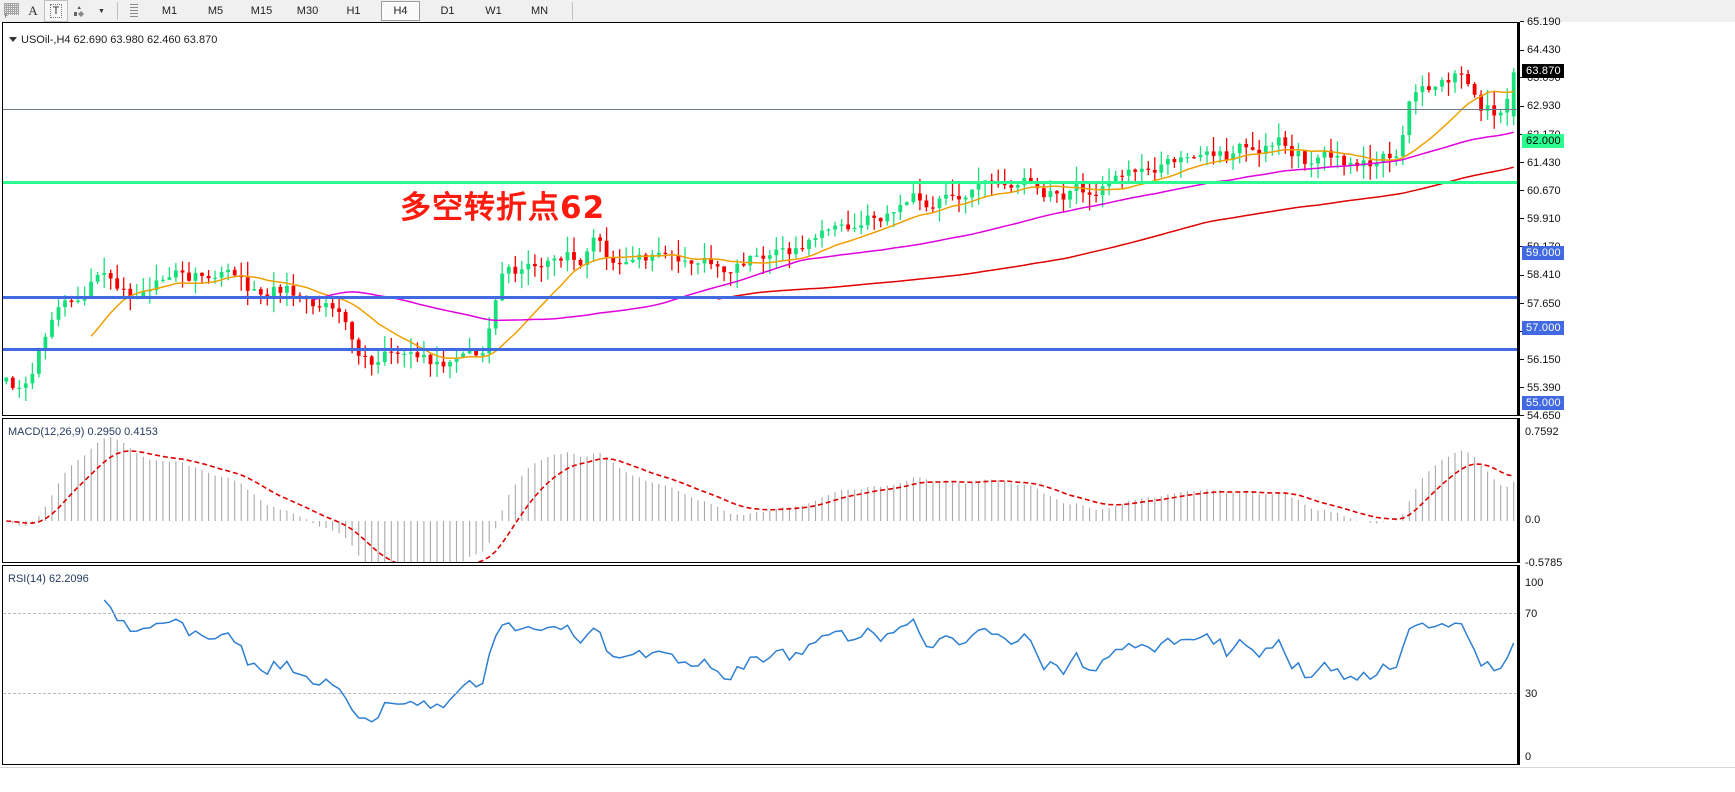 This screenshot has height=792, width=1735. I want to click on toolbar: F A T ▼ M1 M5 M15 M30 H1 H4 D1 W1 MN, so click(867, 11).